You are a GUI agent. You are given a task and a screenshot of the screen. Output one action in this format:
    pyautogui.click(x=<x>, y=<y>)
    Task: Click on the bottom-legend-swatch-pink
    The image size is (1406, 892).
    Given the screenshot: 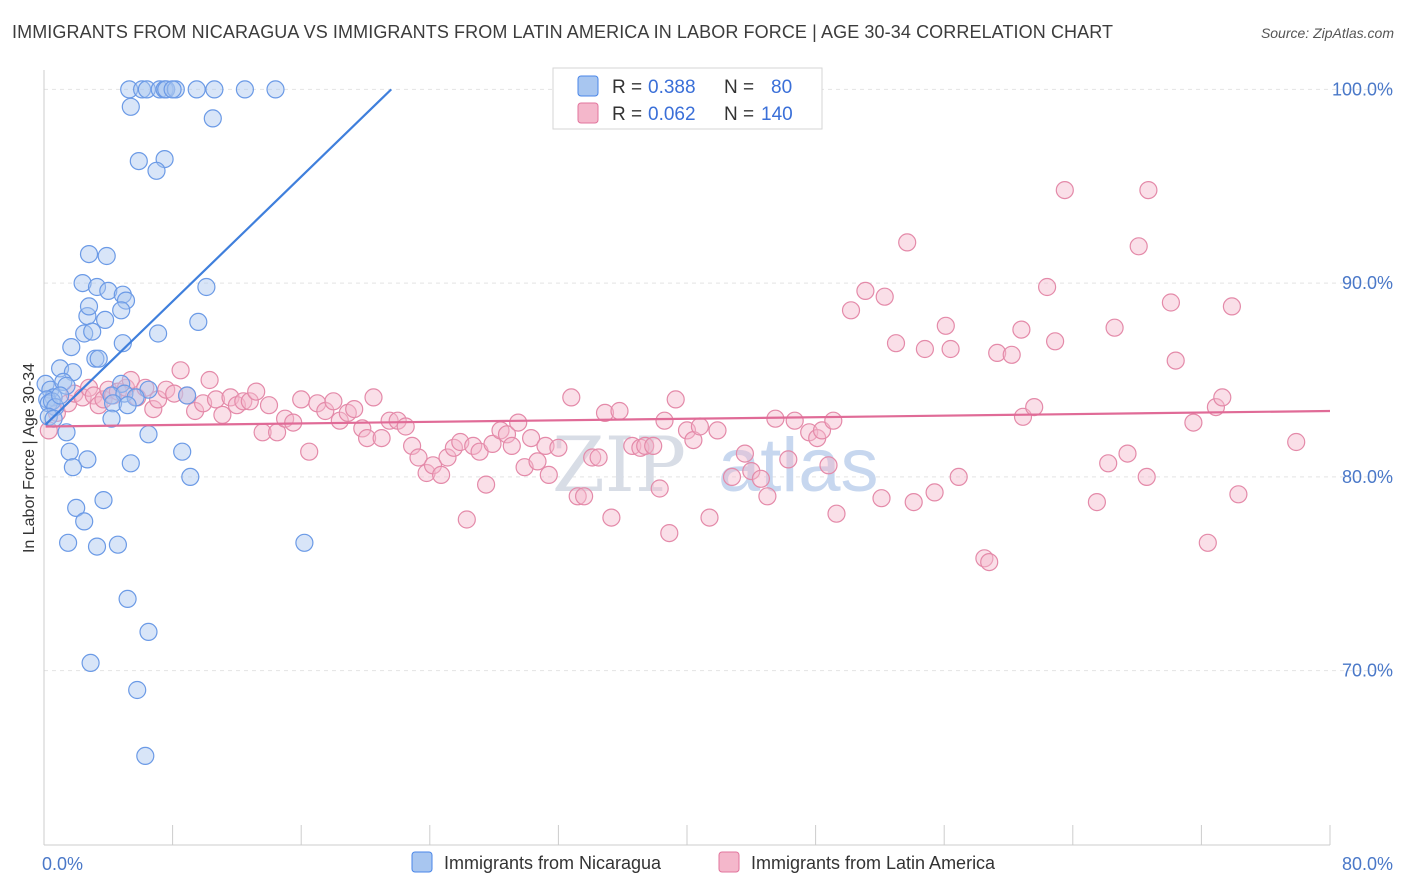 What is the action you would take?
    pyautogui.click(x=729, y=862)
    